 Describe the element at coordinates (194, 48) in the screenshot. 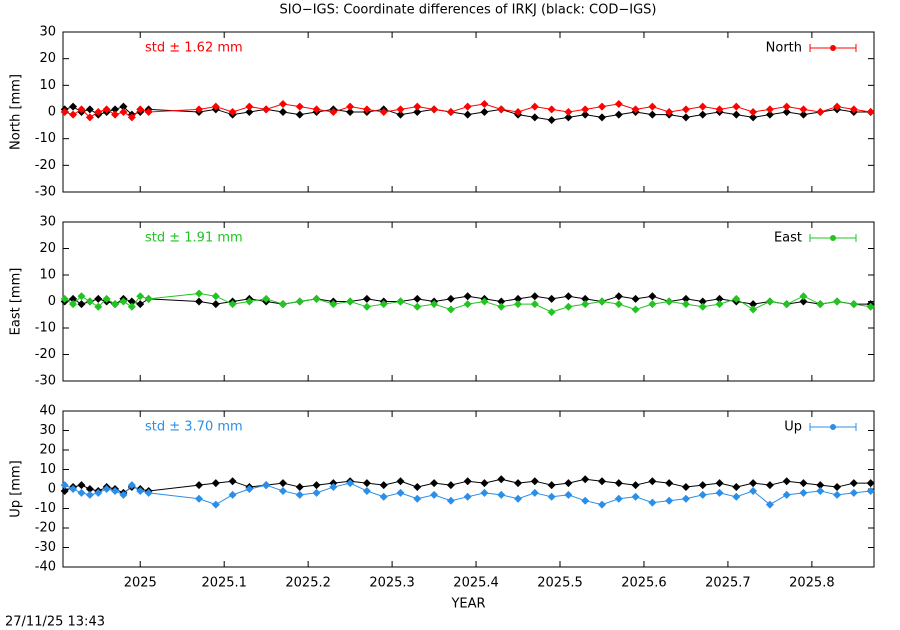

I see `annotation: std ± 1.62 mm` at that location.